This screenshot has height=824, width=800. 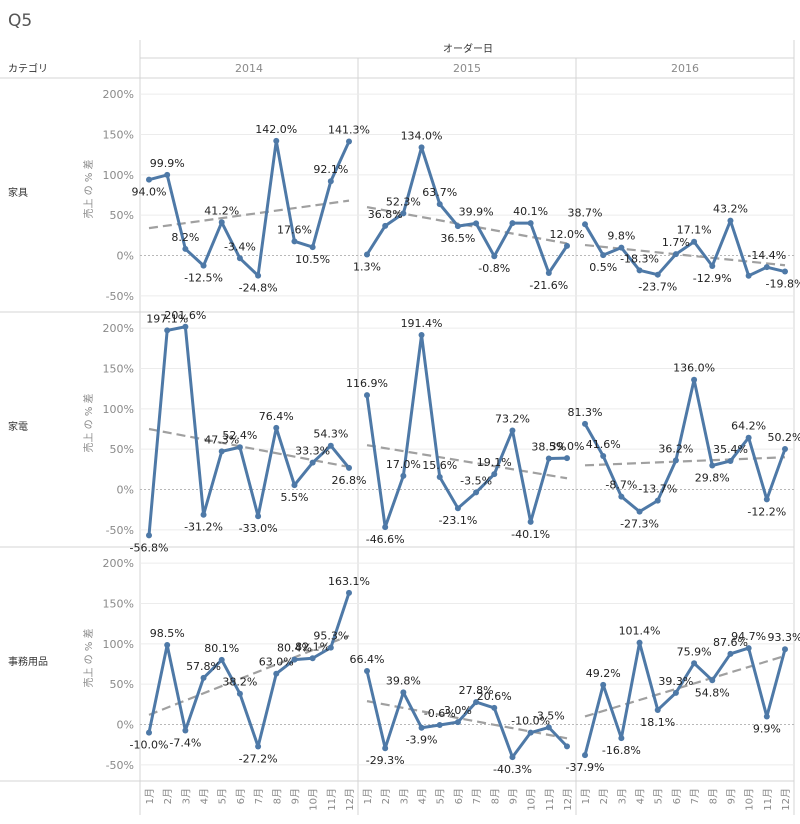 What do you see at coordinates (439, 192) in the screenshot?
I see `data-label: 63.7%` at bounding box center [439, 192].